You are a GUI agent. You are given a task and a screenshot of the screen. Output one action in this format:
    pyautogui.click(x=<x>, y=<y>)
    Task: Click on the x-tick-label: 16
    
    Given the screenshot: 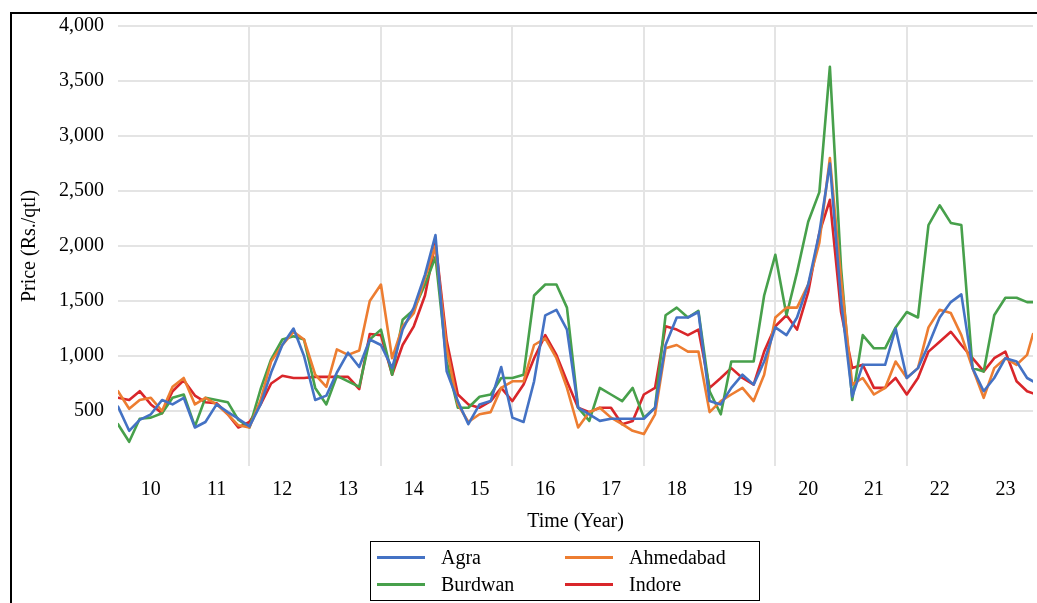 What is the action you would take?
    pyautogui.click(x=545, y=488)
    